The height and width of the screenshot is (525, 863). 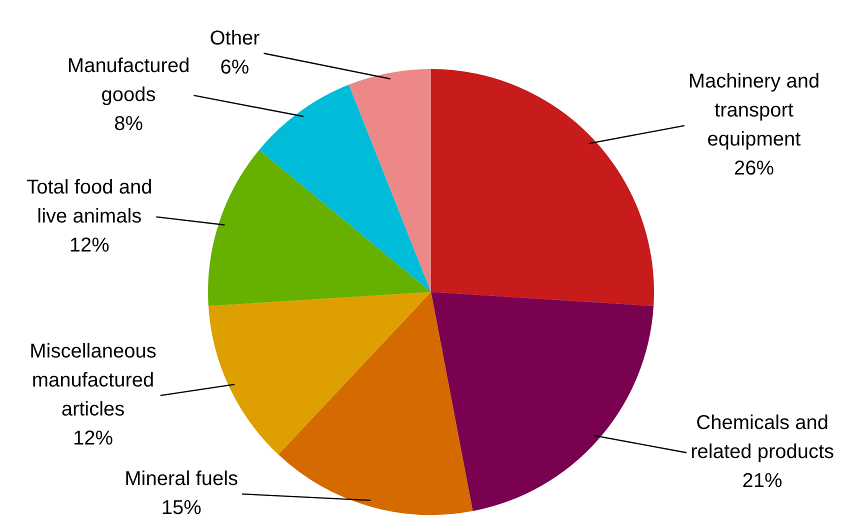 What do you see at coordinates (754, 110) in the screenshot?
I see `slice-label: Machinery and transport equipment` at bounding box center [754, 110].